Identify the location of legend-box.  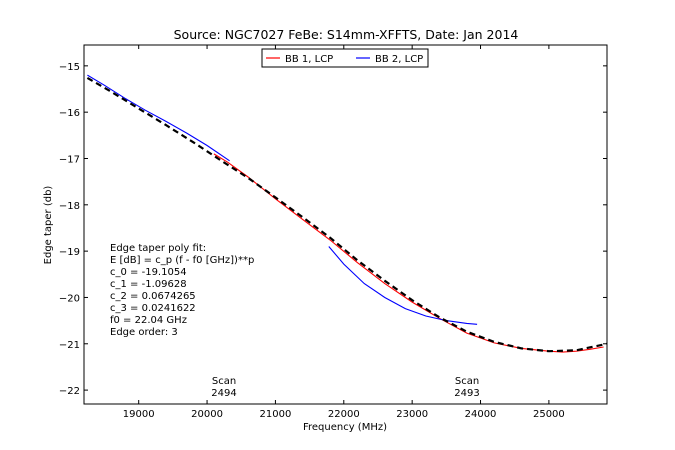
(345, 58).